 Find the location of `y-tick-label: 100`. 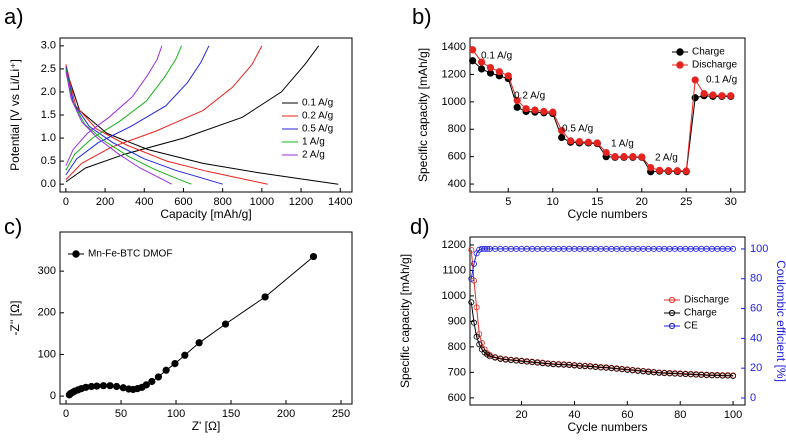

y-tick-label: 100 is located at coordinates (47, 354).